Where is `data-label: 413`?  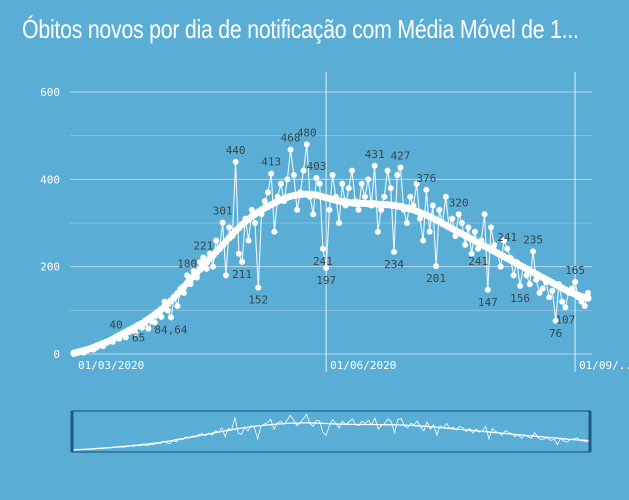
data-label: 413 is located at coordinates (271, 162).